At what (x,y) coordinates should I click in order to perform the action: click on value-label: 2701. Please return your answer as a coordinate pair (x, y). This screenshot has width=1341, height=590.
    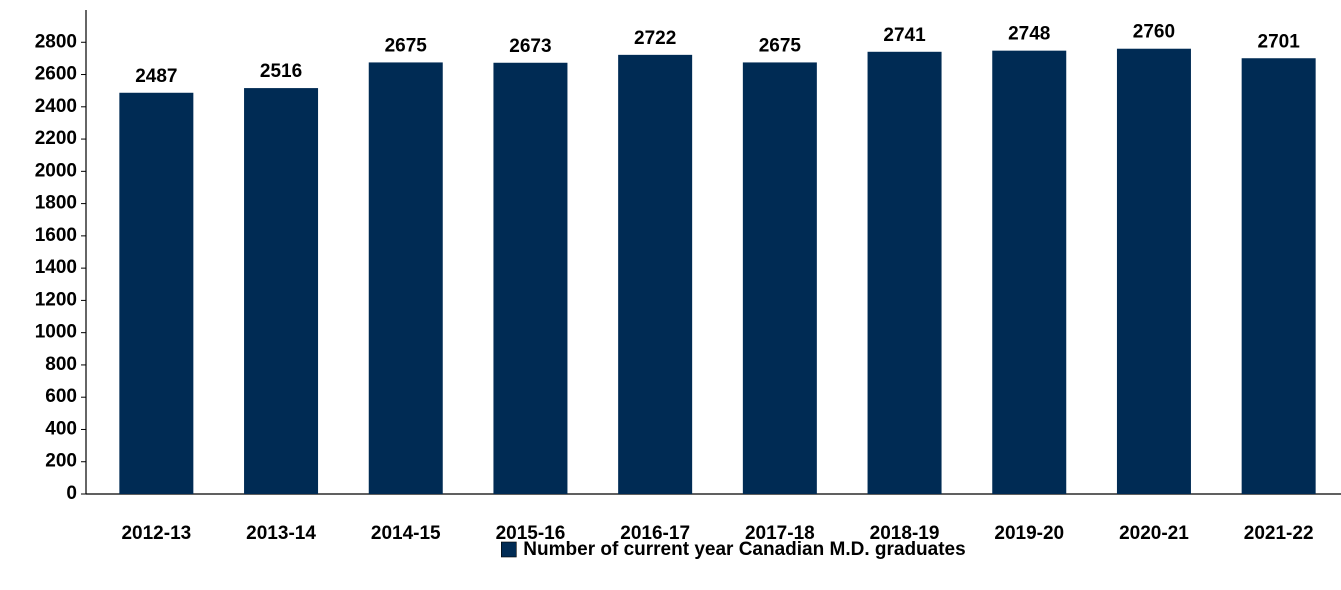
    Looking at the image, I should click on (1279, 41).